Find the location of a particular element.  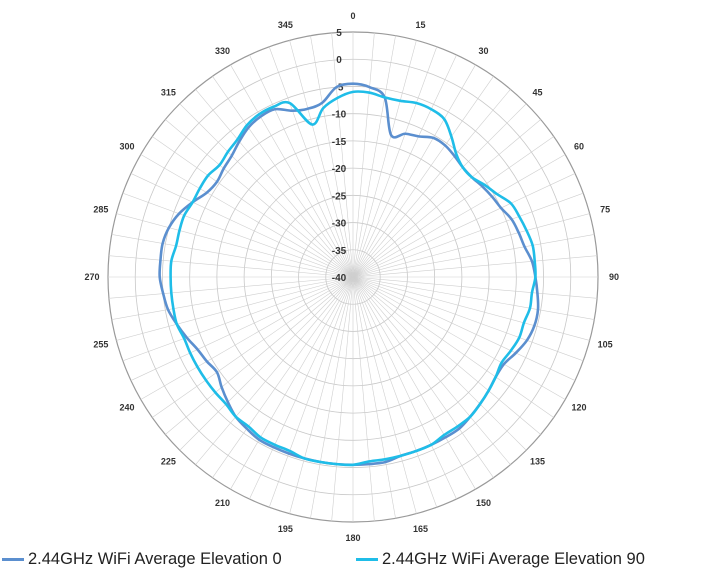

angle-tick-label: 60 is located at coordinates (579, 147).